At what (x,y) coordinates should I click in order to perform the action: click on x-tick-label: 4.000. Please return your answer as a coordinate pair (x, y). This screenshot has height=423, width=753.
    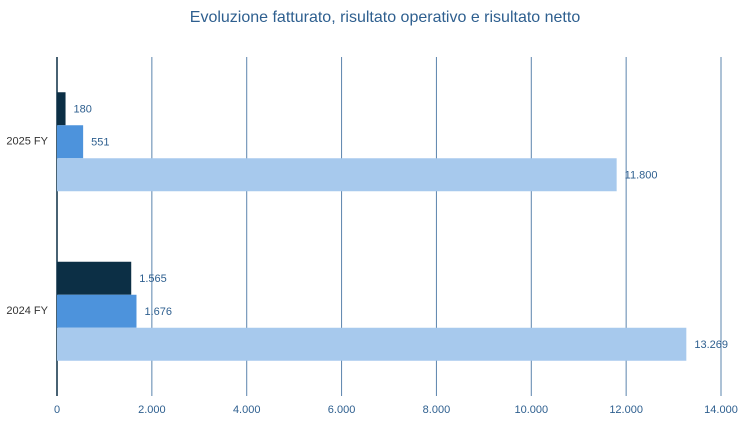
    Looking at the image, I should click on (247, 410).